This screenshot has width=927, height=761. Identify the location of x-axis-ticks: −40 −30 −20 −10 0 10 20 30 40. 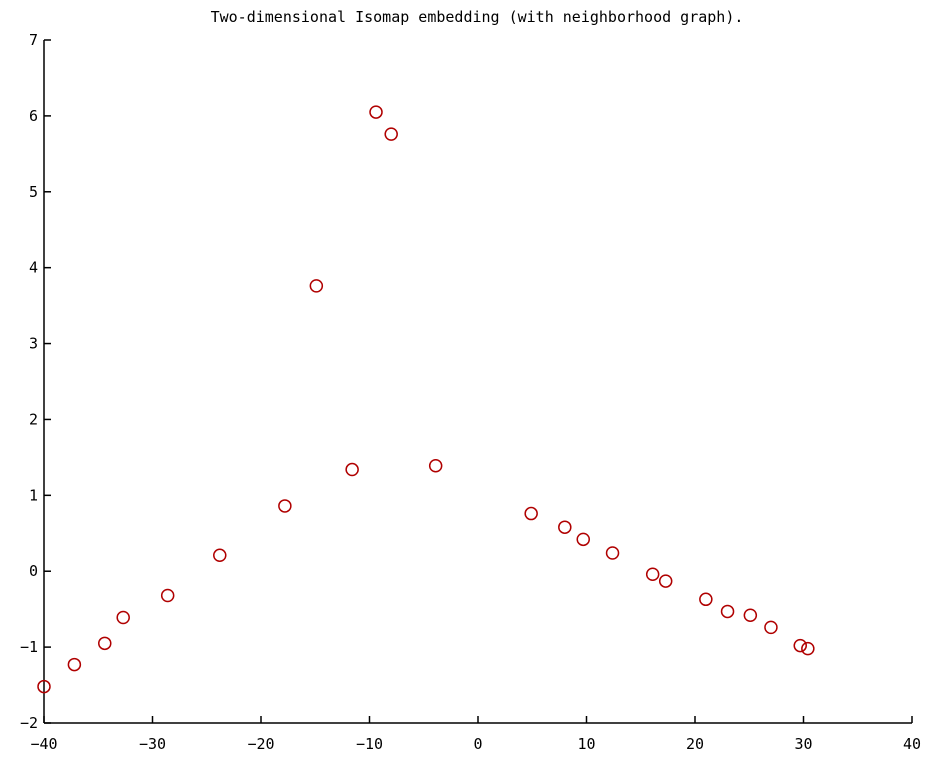
(475, 734).